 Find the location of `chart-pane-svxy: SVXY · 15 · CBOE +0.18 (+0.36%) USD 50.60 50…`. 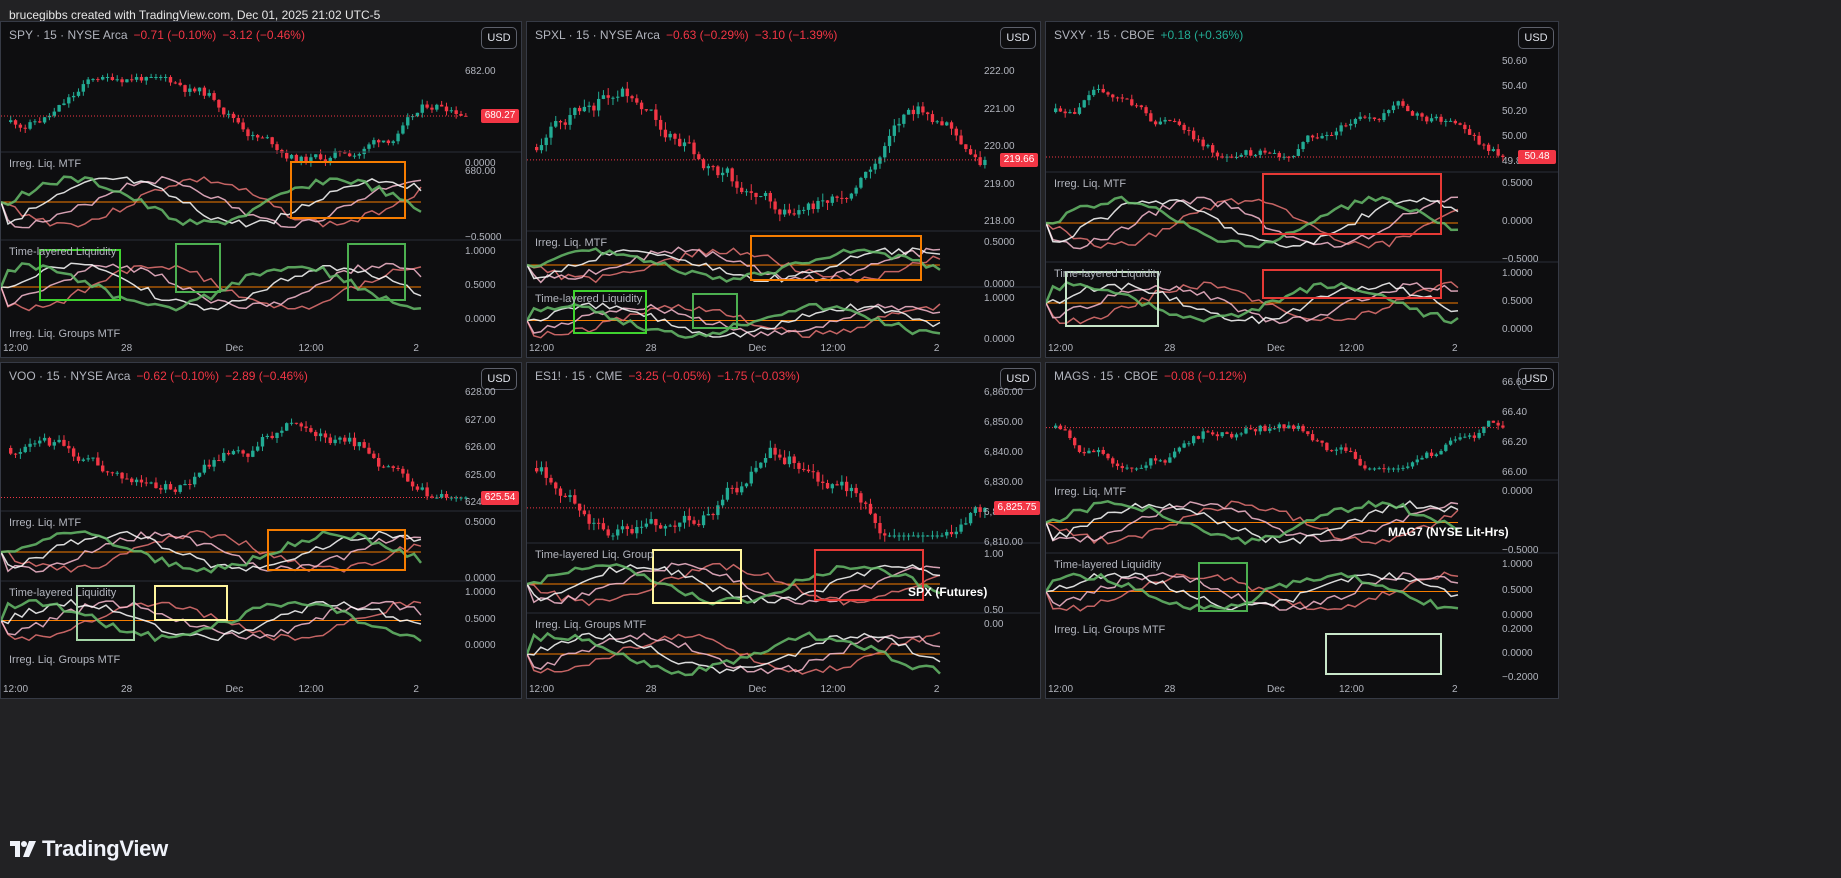

chart-pane-svxy: SVXY · 15 · CBOE +0.18 (+0.36%) USD 50.60 50… is located at coordinates (1302, 189).